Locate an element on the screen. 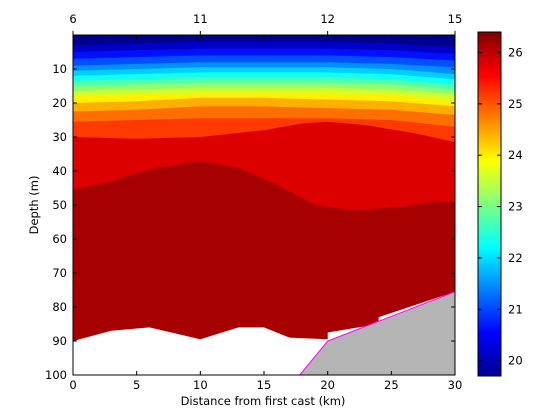 The height and width of the screenshot is (420, 560). colorbar-tick-label: 25 is located at coordinates (515, 104).